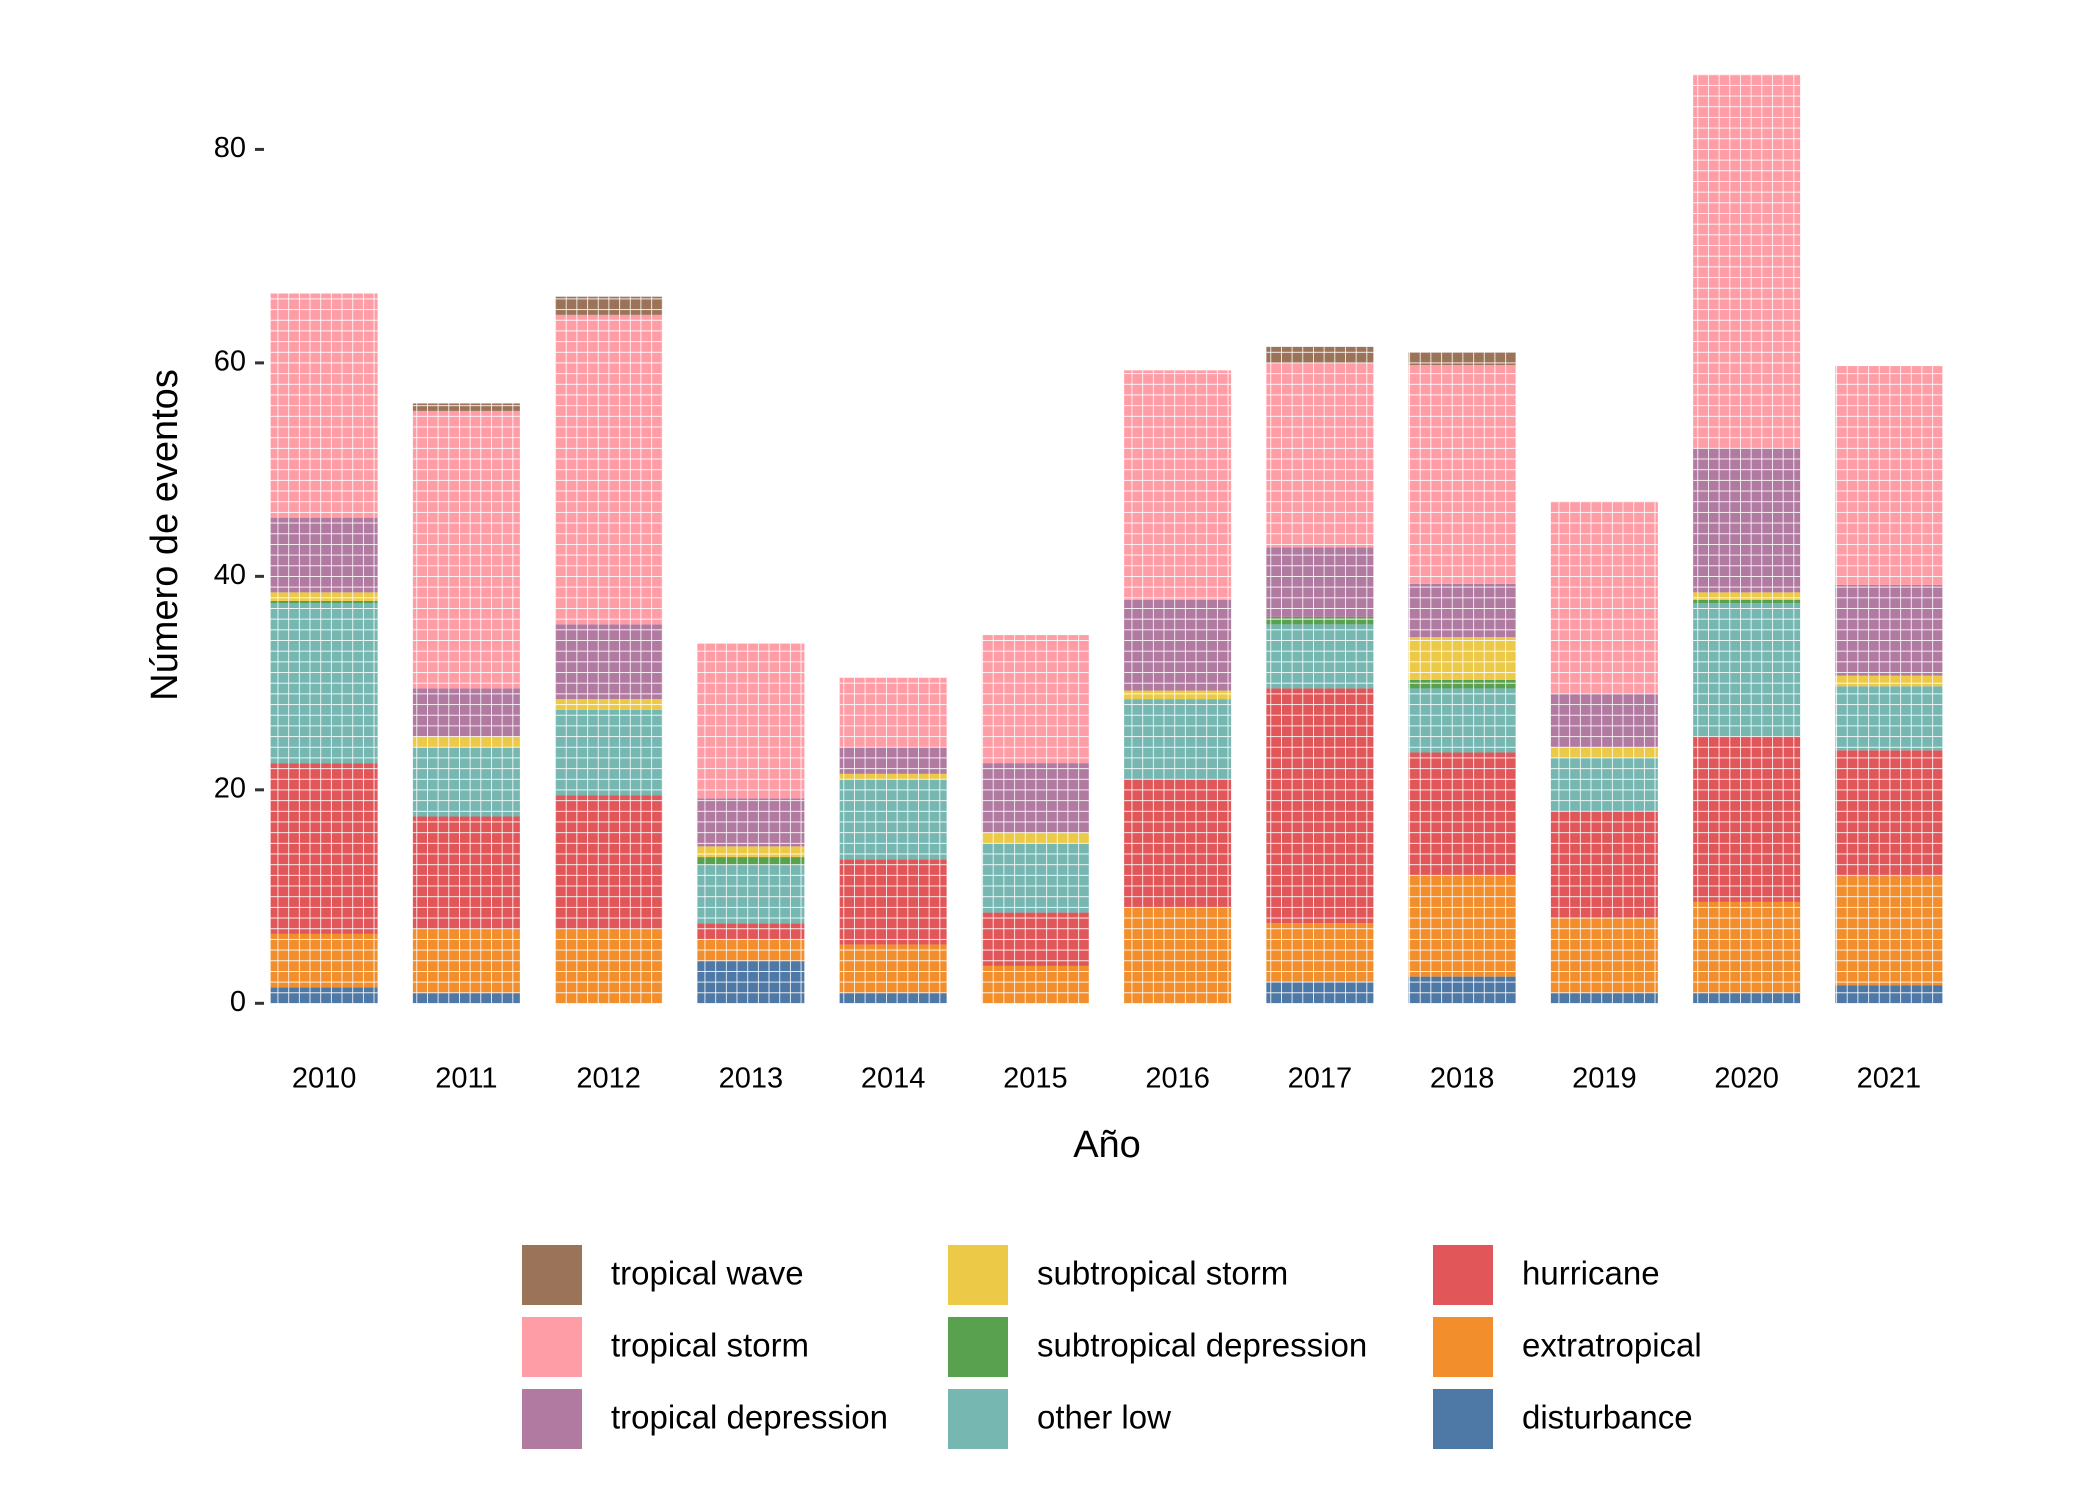 This screenshot has width=2099, height=1504. What do you see at coordinates (608, 1079) in the screenshot?
I see `x-tick-label: 2012` at bounding box center [608, 1079].